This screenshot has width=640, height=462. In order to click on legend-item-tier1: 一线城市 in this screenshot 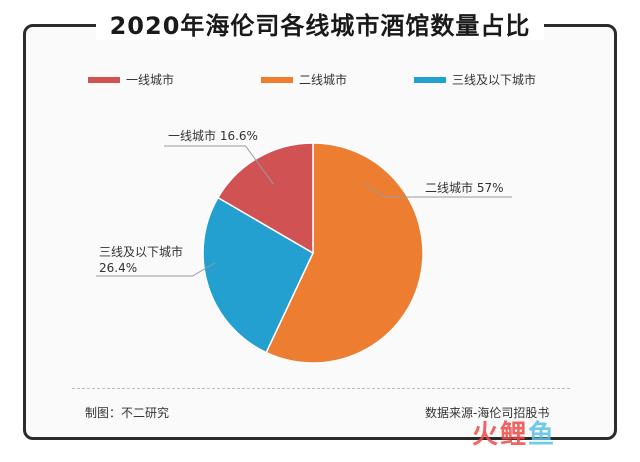, I will do `click(131, 79)`.